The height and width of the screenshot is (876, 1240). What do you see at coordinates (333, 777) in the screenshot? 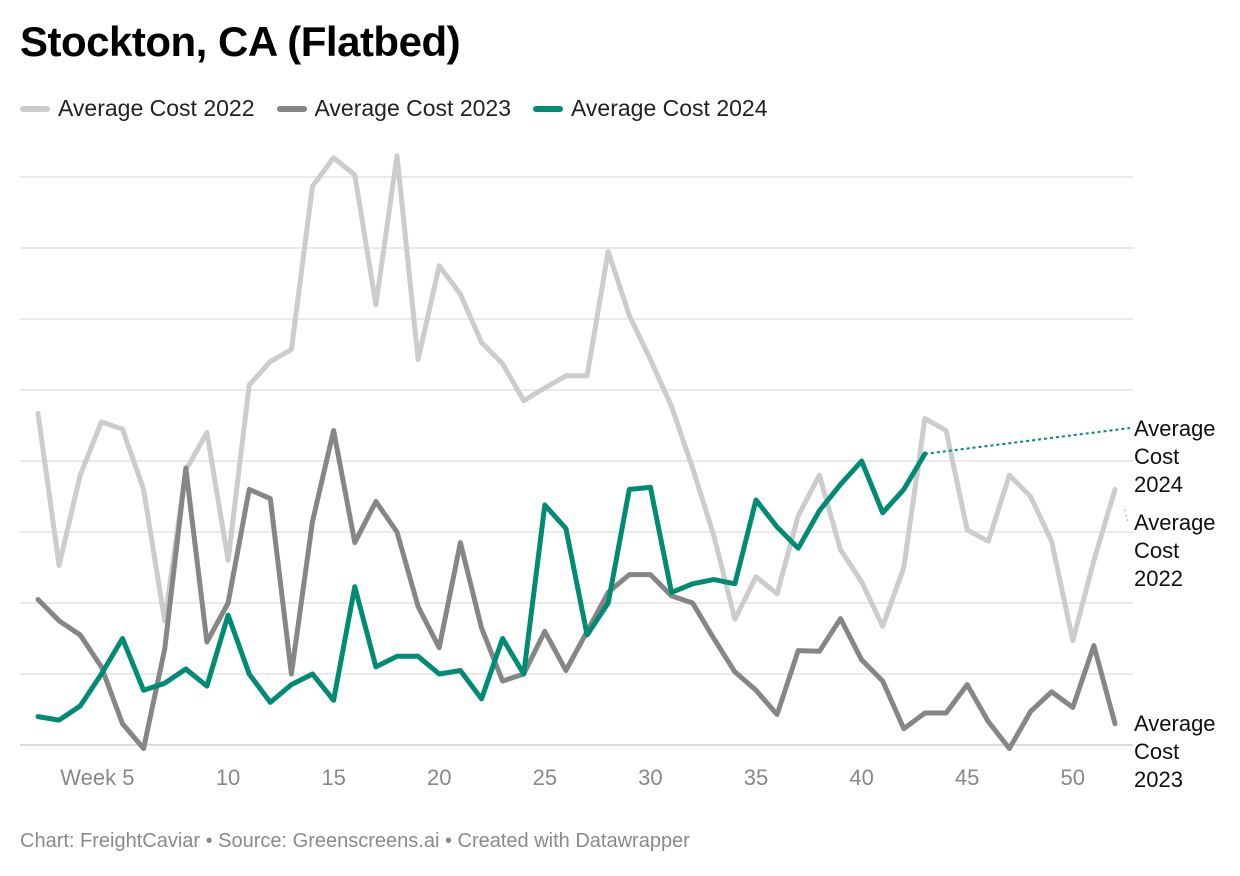
I see `x-tick-label: 15` at bounding box center [333, 777].